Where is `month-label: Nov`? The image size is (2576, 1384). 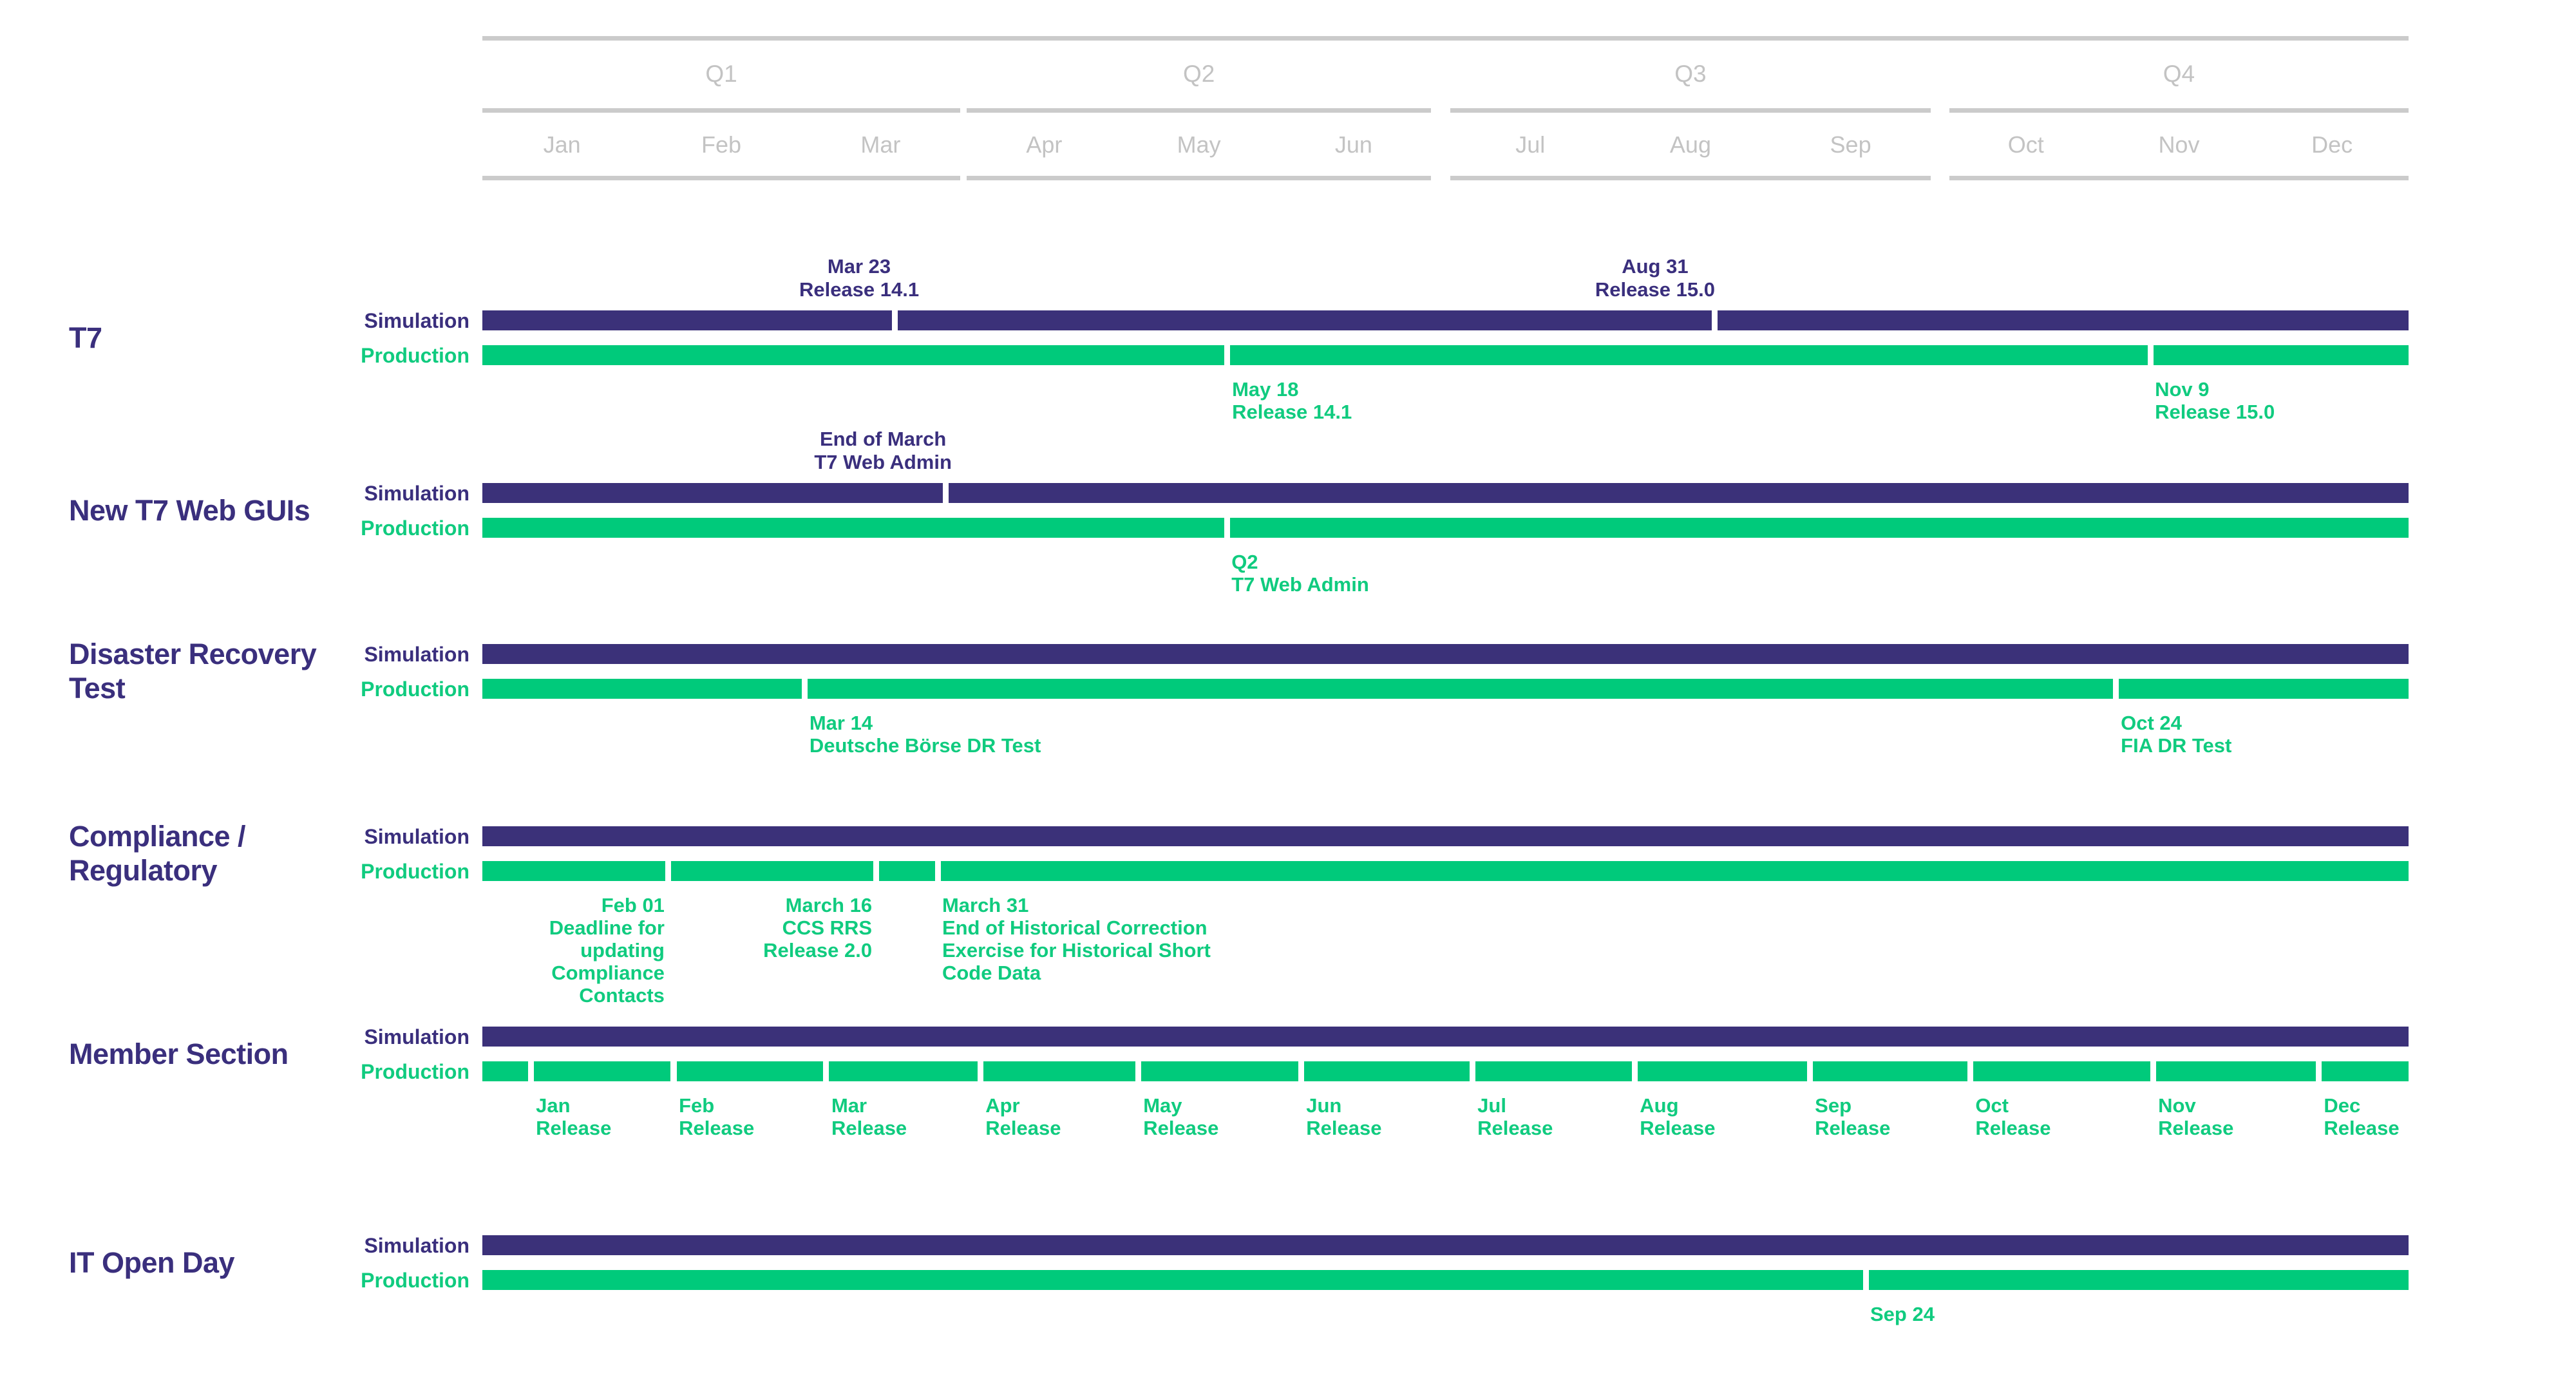
month-label: Nov is located at coordinates (2179, 144).